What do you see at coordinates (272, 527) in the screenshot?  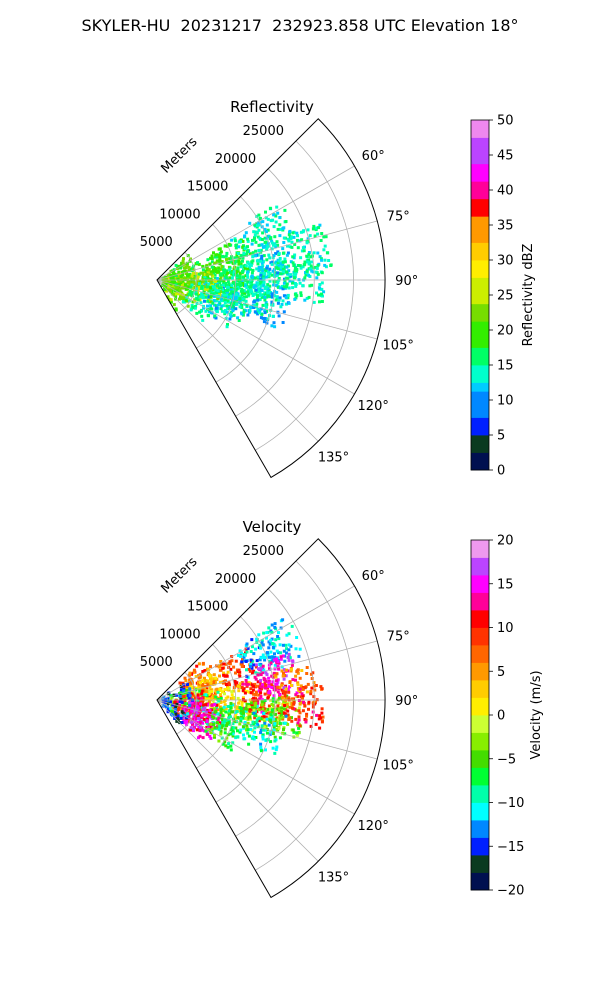 I see `chart-title: Velocity` at bounding box center [272, 527].